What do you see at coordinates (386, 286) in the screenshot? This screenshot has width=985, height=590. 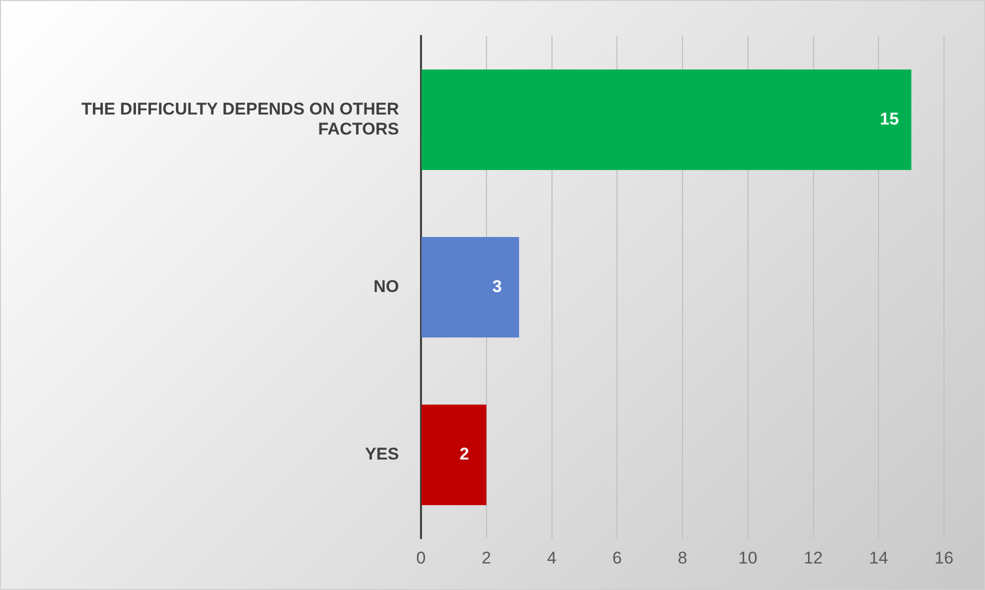 I see `y-tick-label: NO` at bounding box center [386, 286].